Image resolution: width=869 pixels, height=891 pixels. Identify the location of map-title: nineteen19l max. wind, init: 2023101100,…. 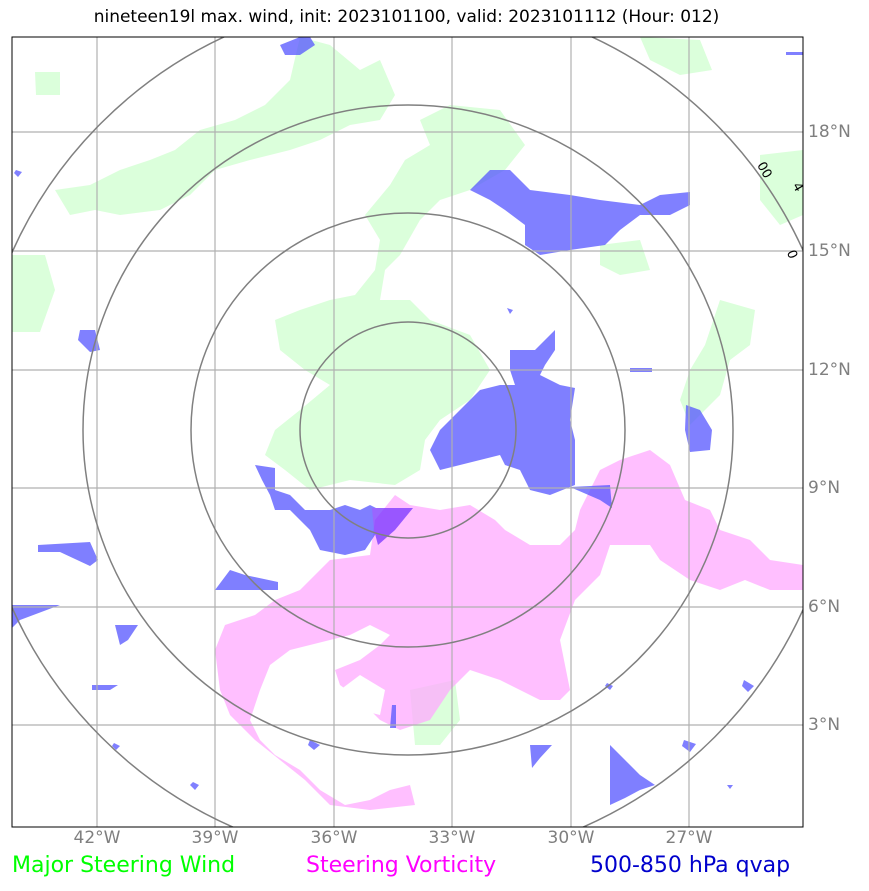
(406, 17).